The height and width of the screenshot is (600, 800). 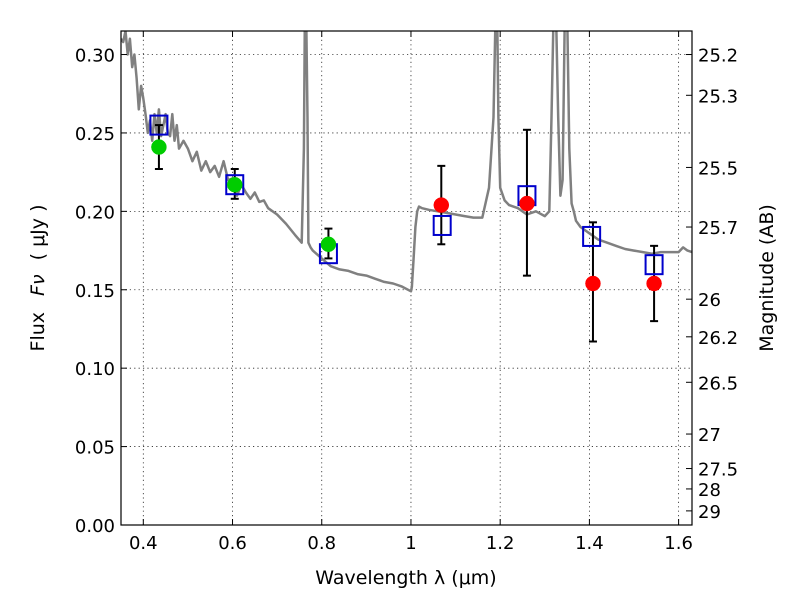 What do you see at coordinates (38, 285) in the screenshot?
I see `y-axis-left-title-var: Fν` at bounding box center [38, 285].